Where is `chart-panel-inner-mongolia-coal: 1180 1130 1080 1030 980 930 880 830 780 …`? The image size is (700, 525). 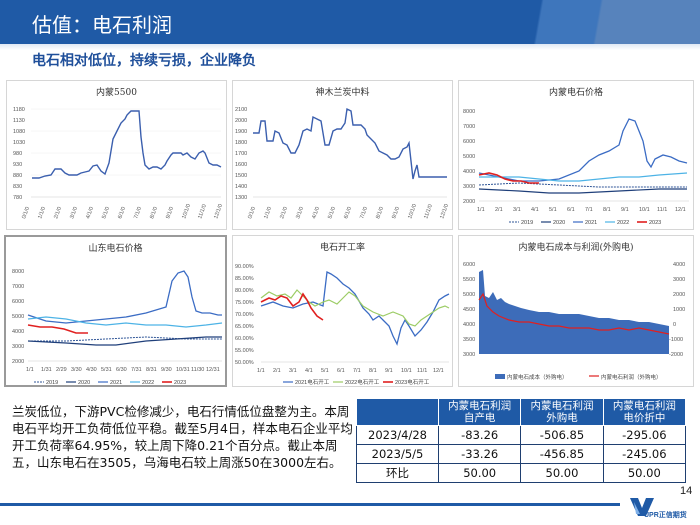
chart-panel-inner-mongolia-coal: 1180 1130 1080 1030 980 930 880 830 780 … is located at coordinates (116, 155).